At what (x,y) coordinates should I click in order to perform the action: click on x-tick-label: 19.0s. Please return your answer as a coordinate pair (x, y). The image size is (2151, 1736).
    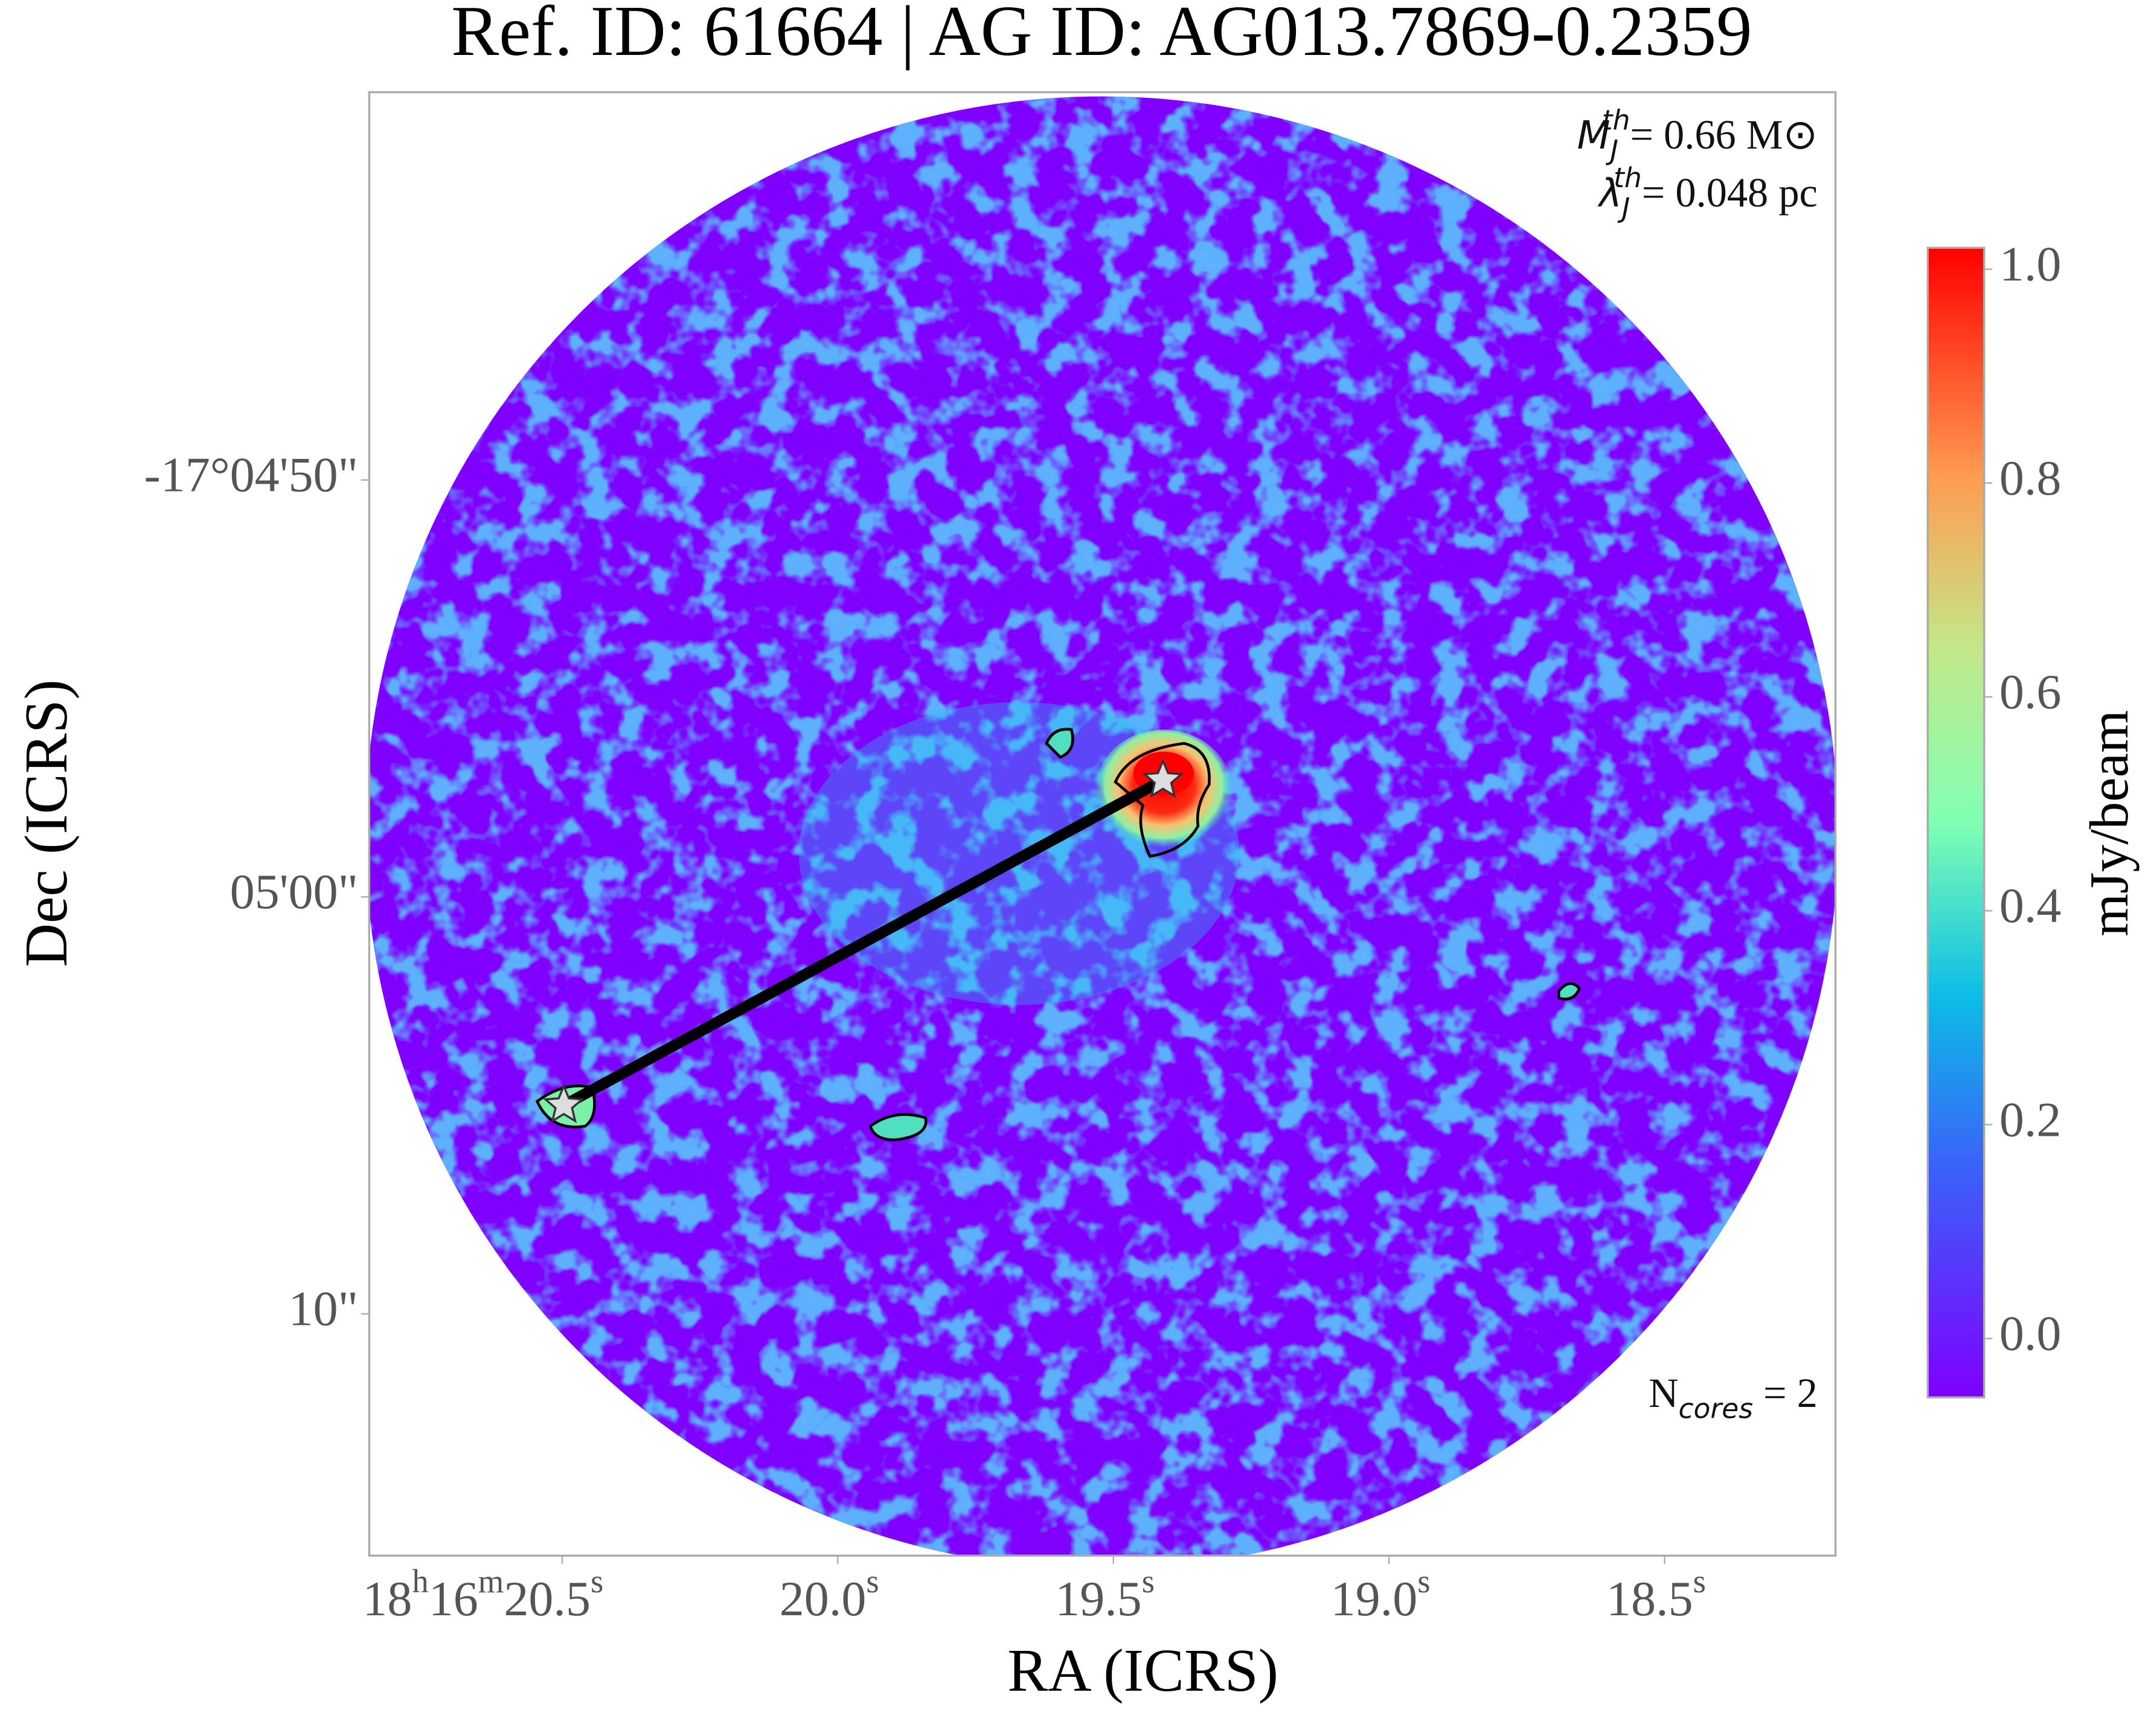
    Looking at the image, I should click on (1381, 1594).